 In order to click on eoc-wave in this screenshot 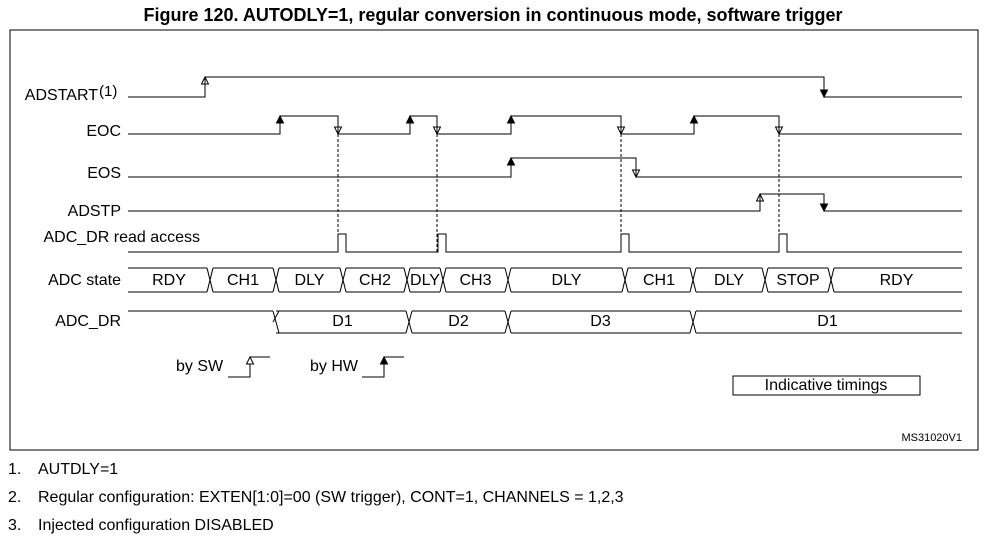, I will do `click(545, 125)`.